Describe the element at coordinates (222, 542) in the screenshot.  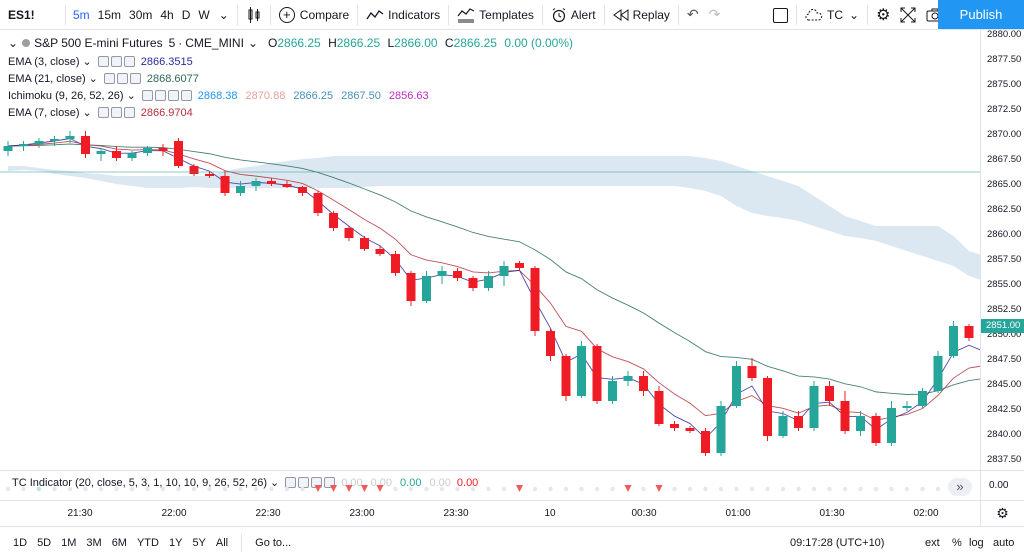
I see `range-All: All` at that location.